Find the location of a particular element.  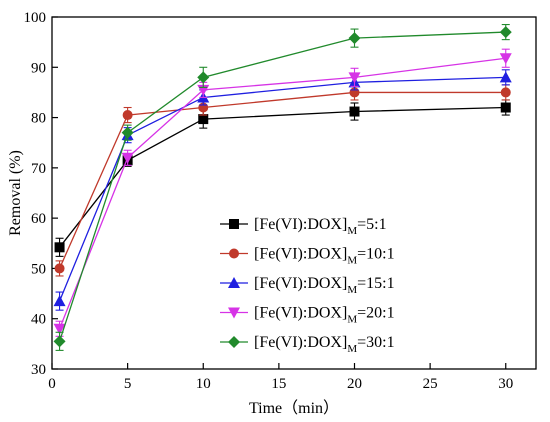

y-tick-label: 70 is located at coordinates (38, 169).